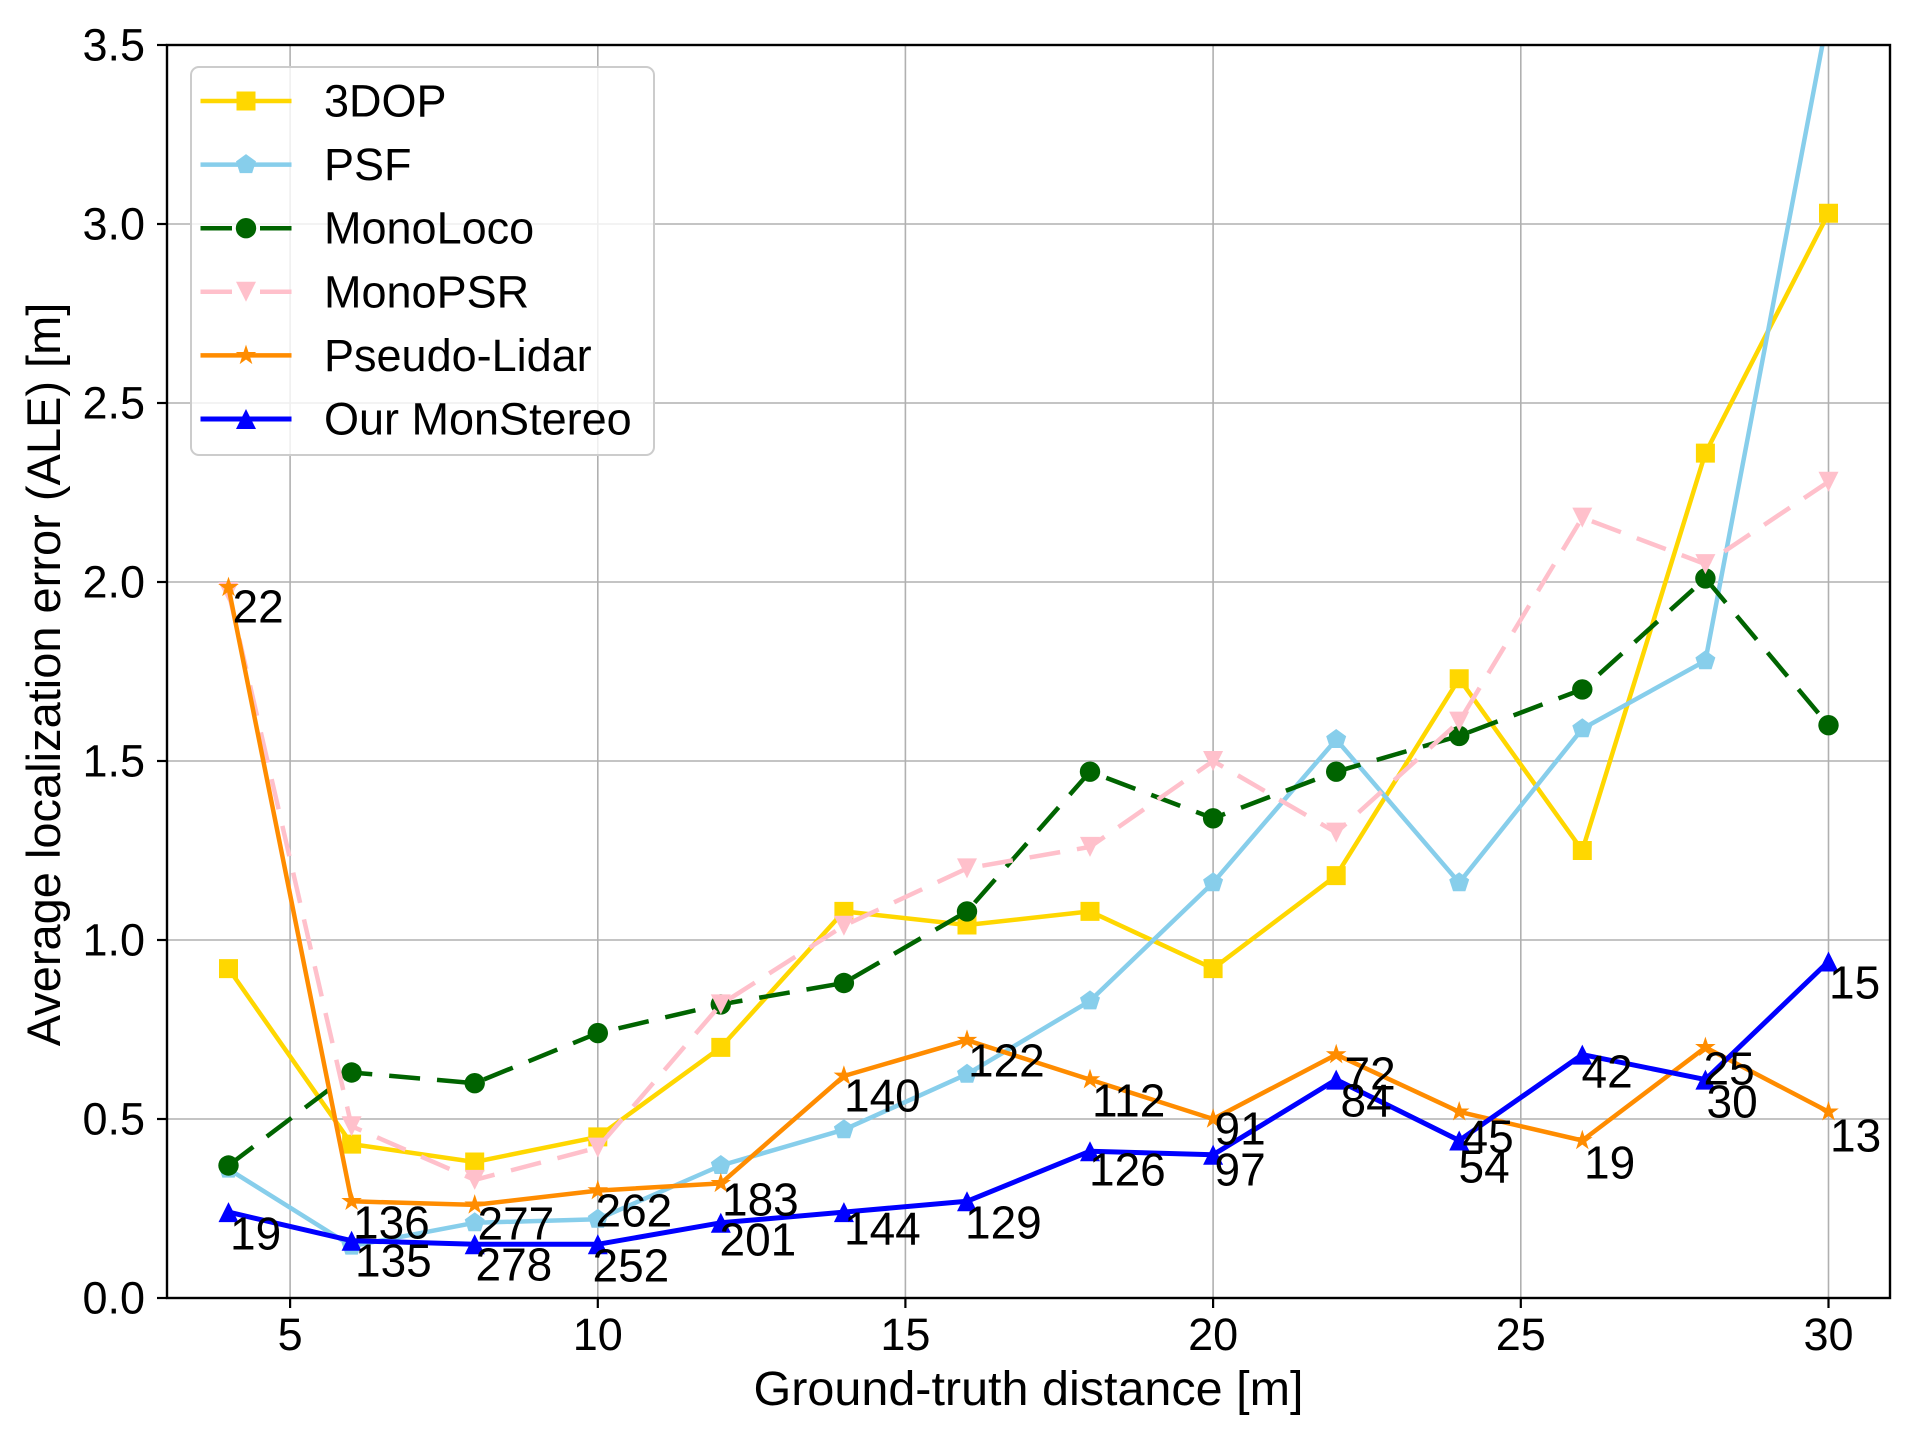  Describe the element at coordinates (882, 1229) in the screenshot. I see `svg-text: 144` at that location.